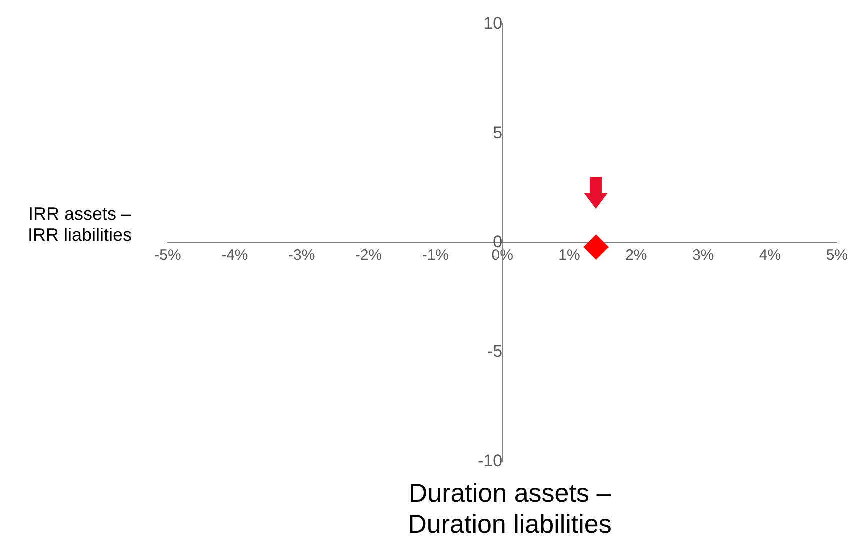 Image resolution: width=860 pixels, height=559 pixels. Describe the element at coordinates (770, 255) in the screenshot. I see `x-tick-label: 4%` at that location.